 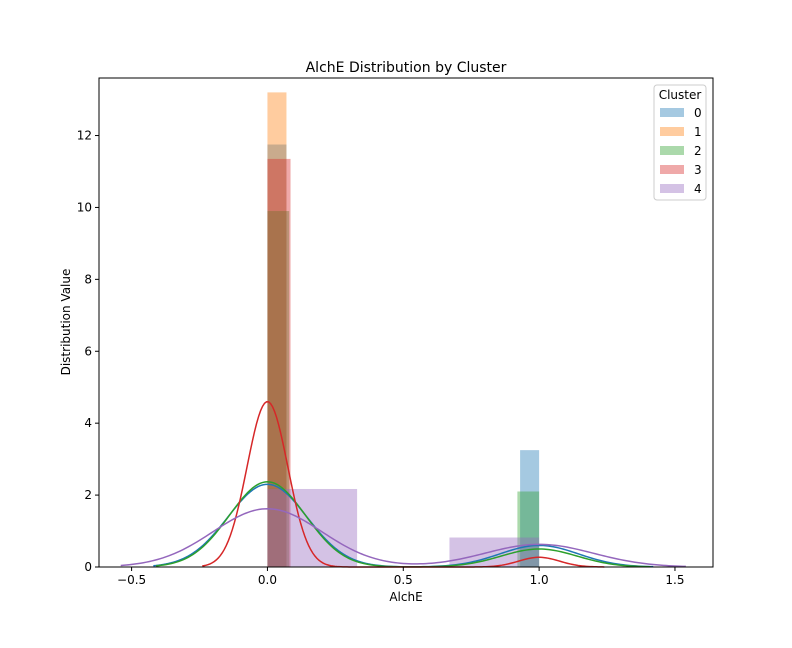 I want to click on y-tick-label: 2, so click(x=88, y=495).